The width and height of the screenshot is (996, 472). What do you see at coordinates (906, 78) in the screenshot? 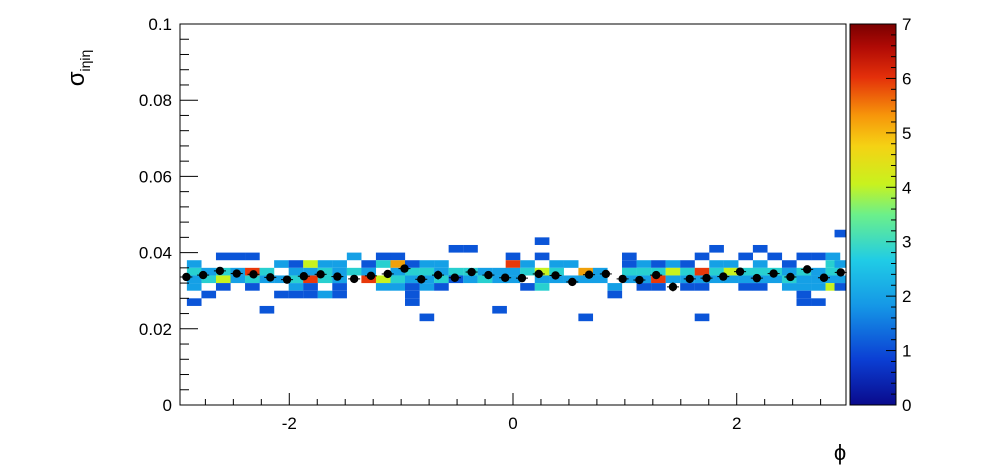
I see `colorbar-tick-label: 6` at bounding box center [906, 78].